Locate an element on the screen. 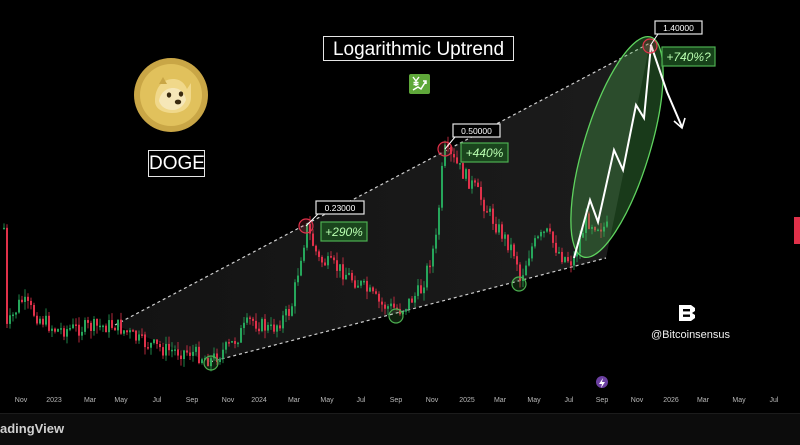  footer-bar: adingView is located at coordinates (400, 429).